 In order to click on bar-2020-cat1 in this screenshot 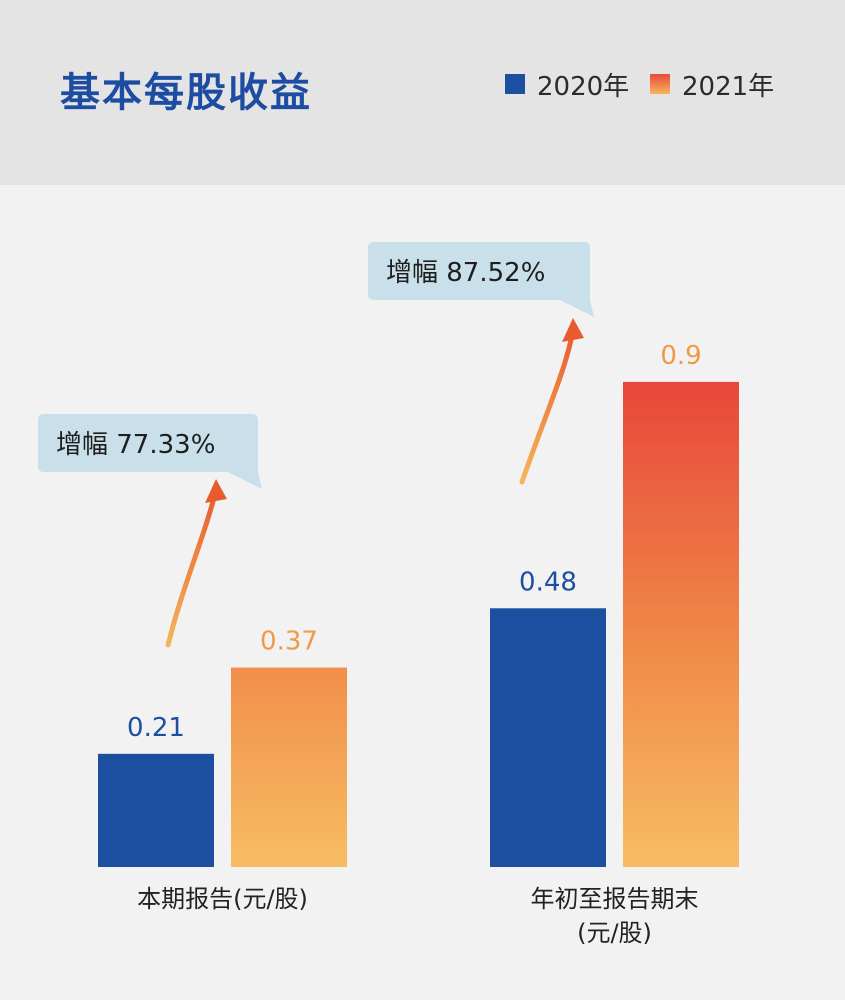, I will do `click(548, 737)`.